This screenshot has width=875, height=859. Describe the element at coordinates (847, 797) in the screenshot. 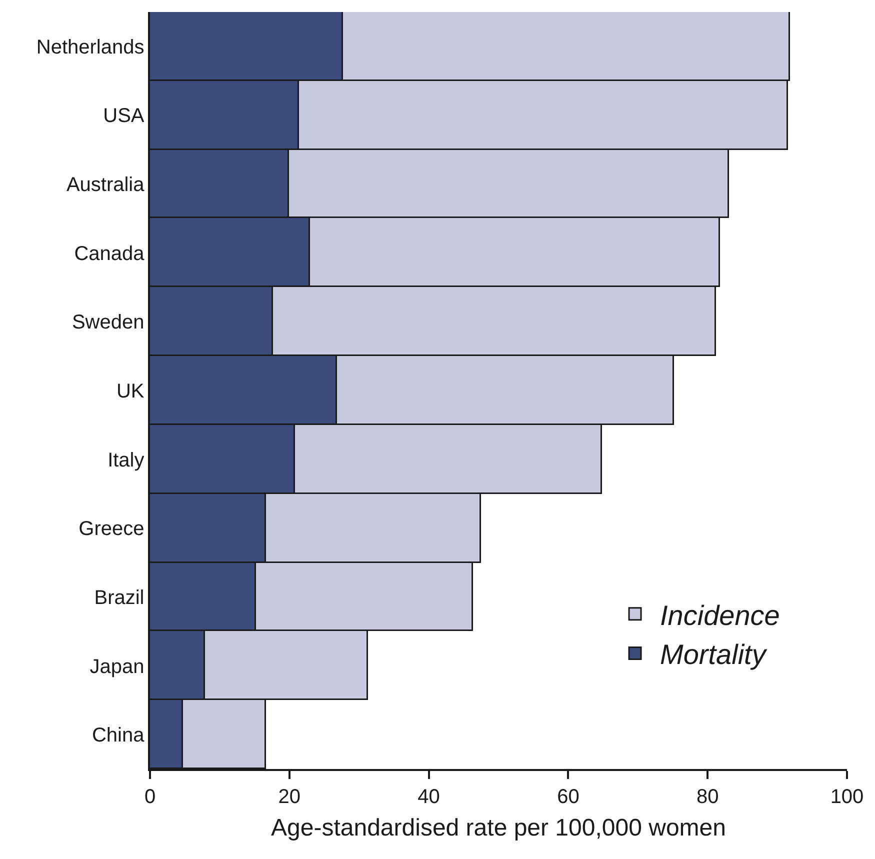

I see `x-tick-label: 100` at that location.